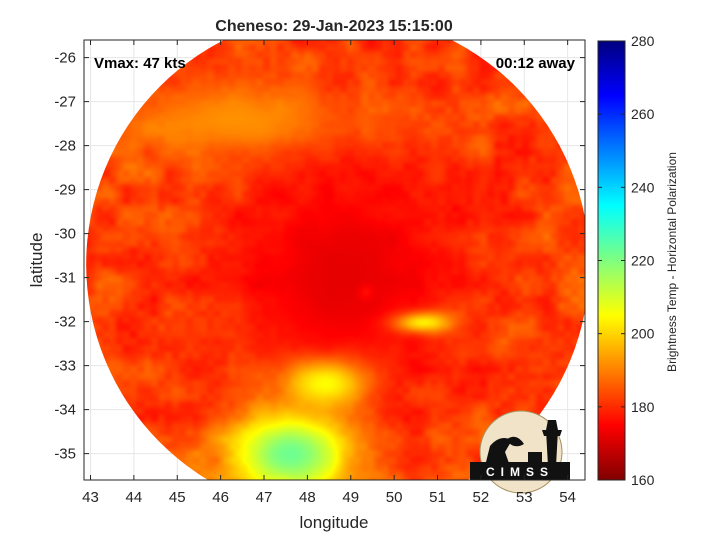 This screenshot has height=540, width=720. Describe the element at coordinates (65, 410) in the screenshot. I see `y-tick-label: -34` at that location.